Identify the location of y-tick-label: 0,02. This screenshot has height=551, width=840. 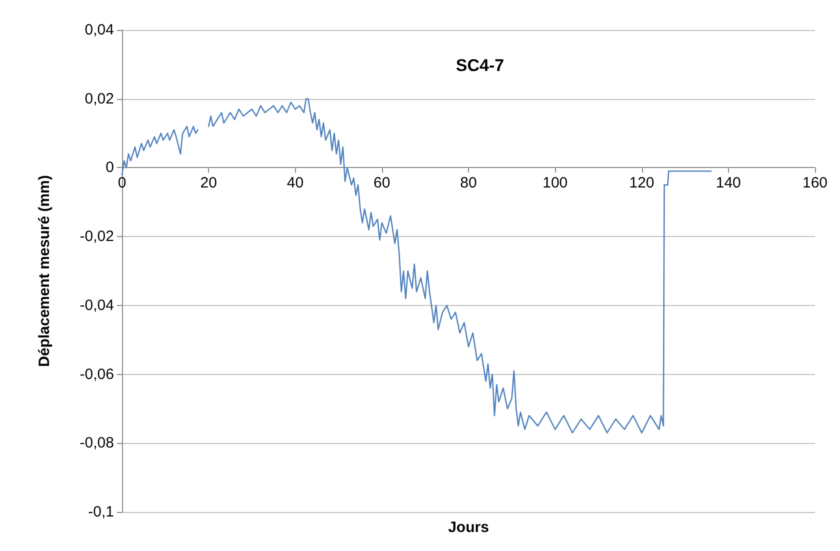
(99, 99).